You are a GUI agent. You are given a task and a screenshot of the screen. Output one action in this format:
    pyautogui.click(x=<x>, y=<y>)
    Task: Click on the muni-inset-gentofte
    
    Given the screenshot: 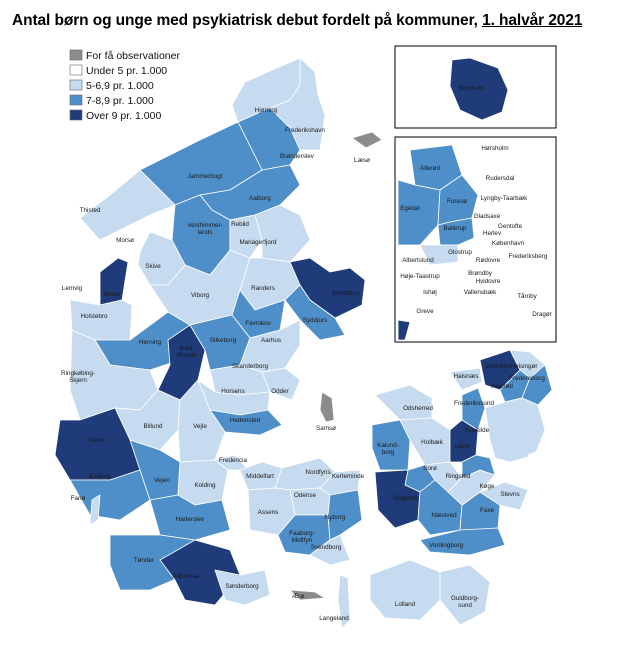 What is the action you would take?
    pyautogui.click(x=511, y=229)
    